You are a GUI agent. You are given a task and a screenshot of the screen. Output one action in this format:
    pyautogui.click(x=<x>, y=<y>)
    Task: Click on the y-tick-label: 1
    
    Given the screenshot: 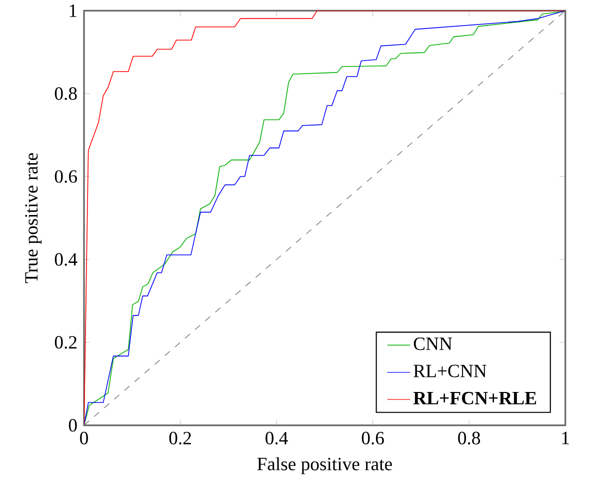 What is the action you would take?
    pyautogui.click(x=73, y=10)
    